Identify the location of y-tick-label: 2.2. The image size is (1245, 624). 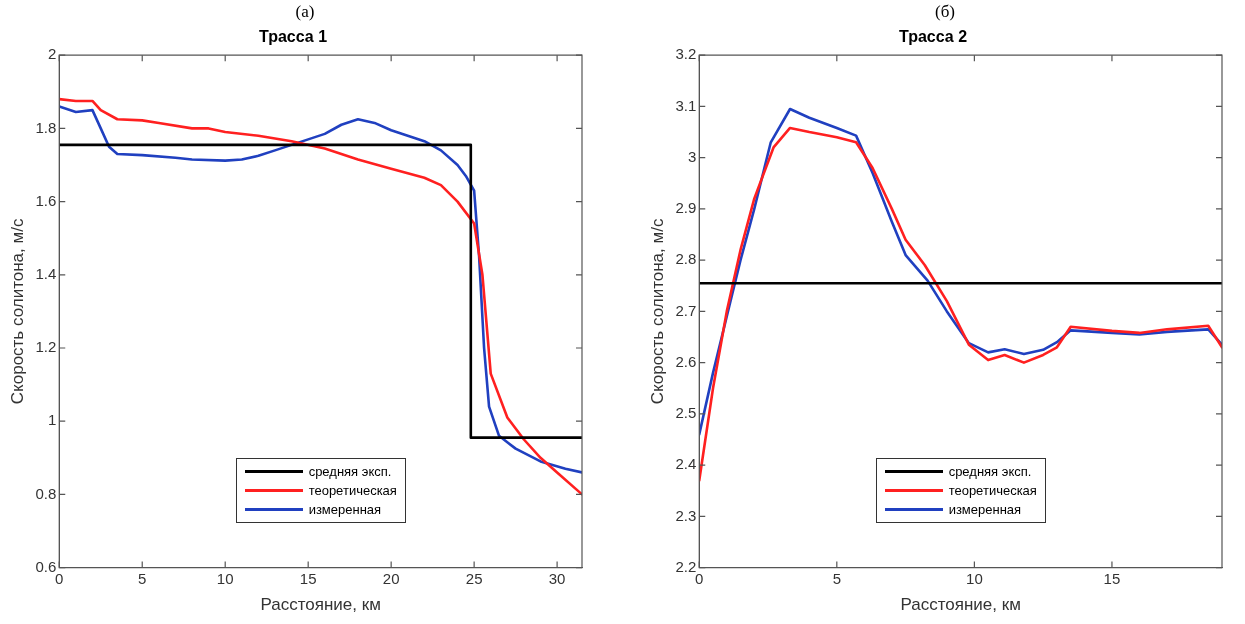
(686, 566).